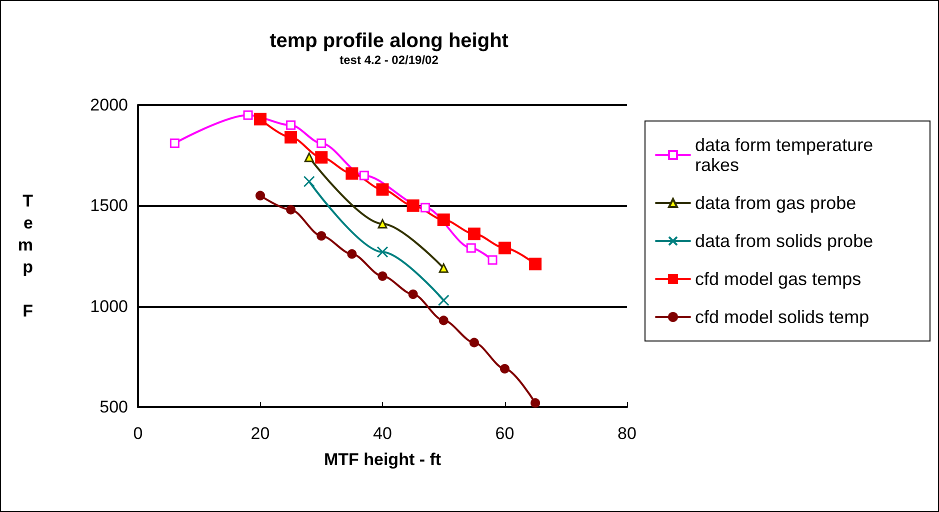 The image size is (939, 512). Describe the element at coordinates (109, 105) in the screenshot. I see `y-tick-label: 2000` at that location.